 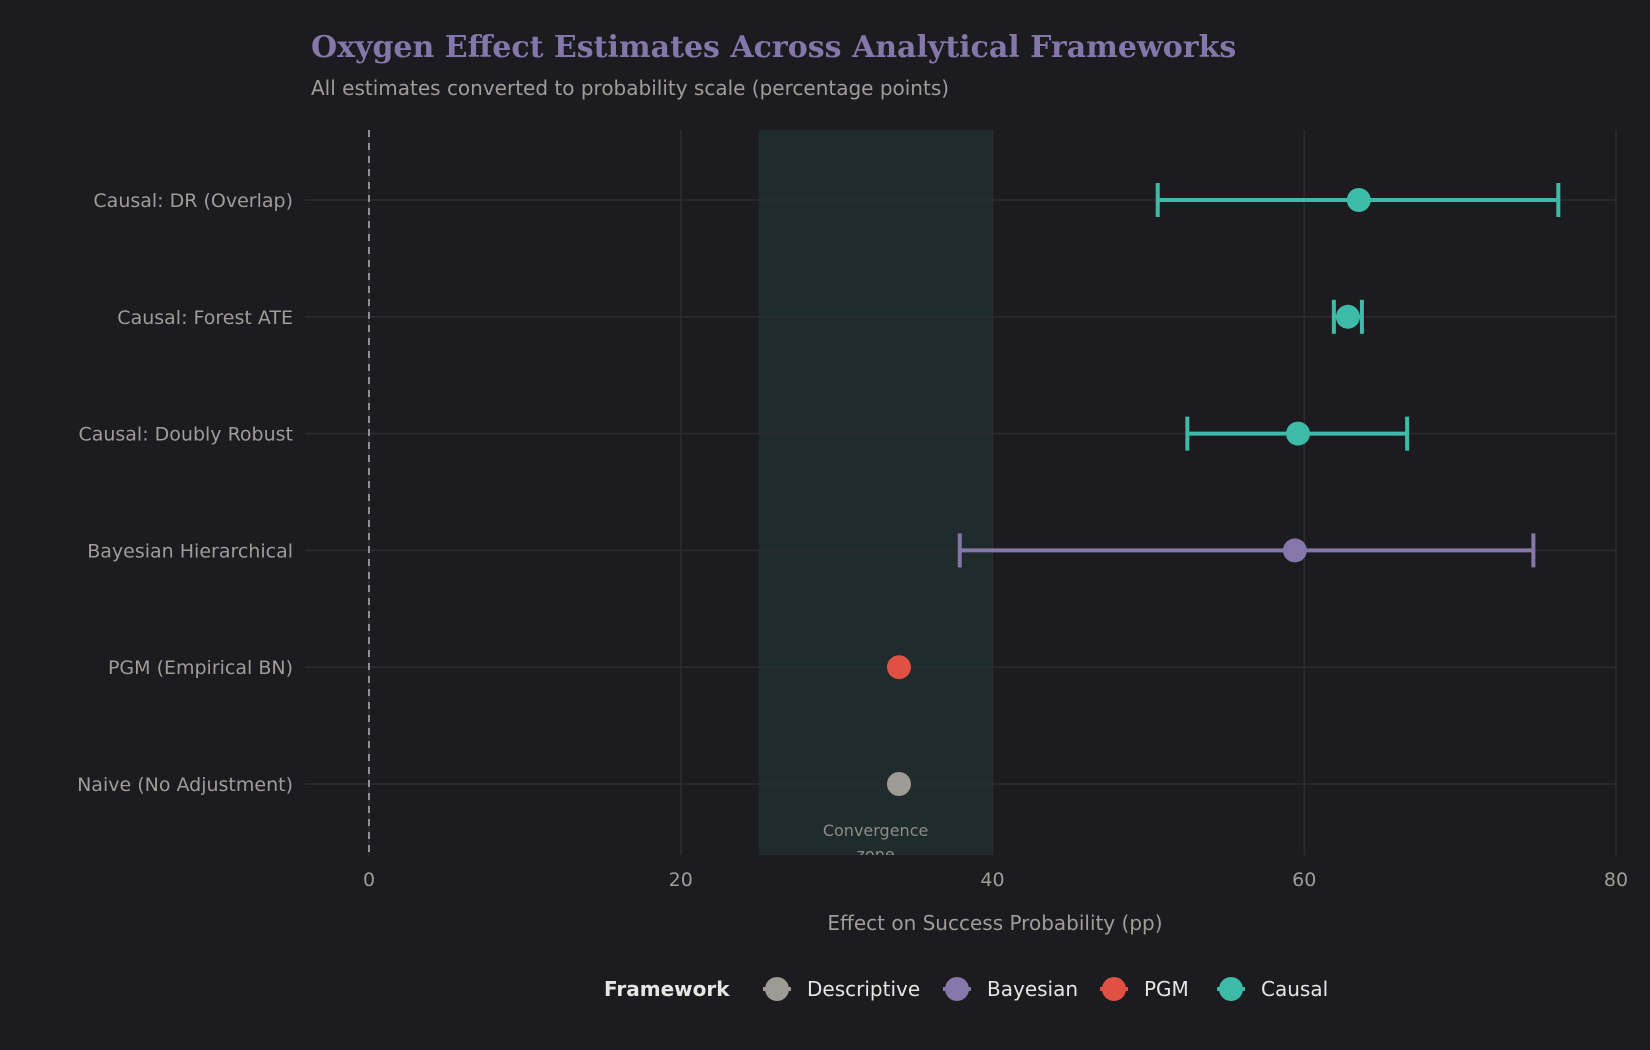 What do you see at coordinates (185, 785) in the screenshot?
I see `y-tick-label: Naive (No Adjustment)` at bounding box center [185, 785].